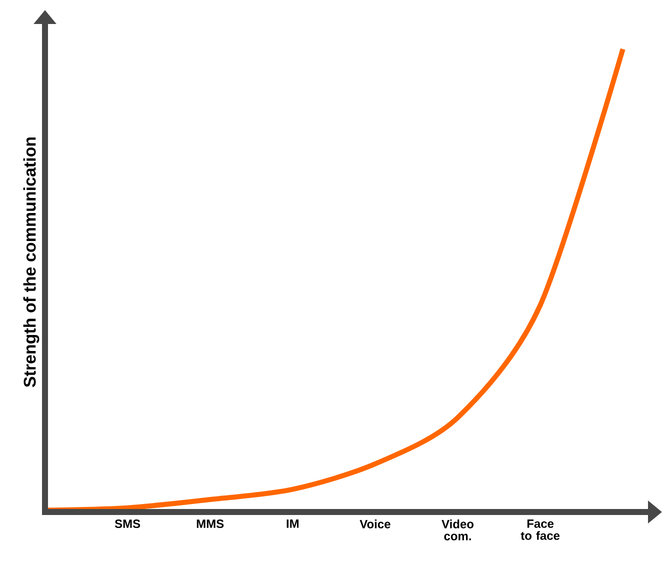  What do you see at coordinates (210, 524) in the screenshot?
I see `x-tick-label: MMS` at bounding box center [210, 524].